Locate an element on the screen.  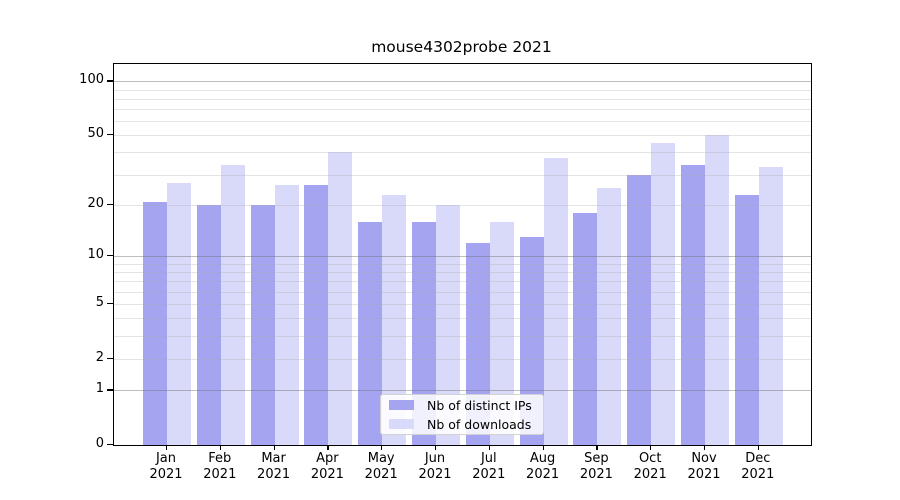
legend: Nb of distinct IPs Nb of downloads is located at coordinates (462, 414).